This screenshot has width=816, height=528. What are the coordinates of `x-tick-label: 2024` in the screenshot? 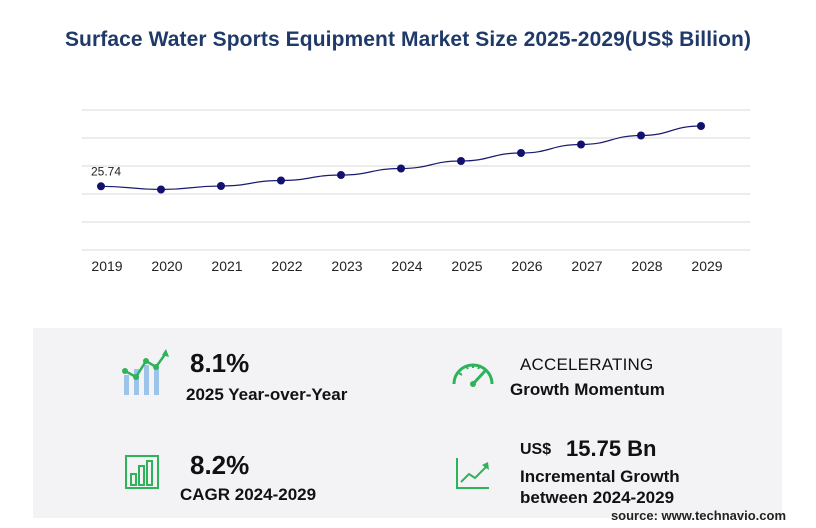 It's located at (406, 266).